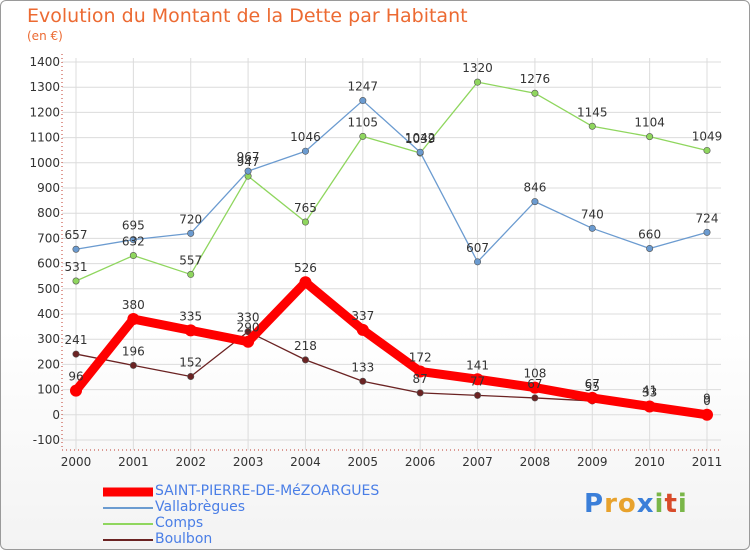  Describe the element at coordinates (200, 507) in the screenshot. I see `legend-label-vallabregues: Vallabrègues` at that location.